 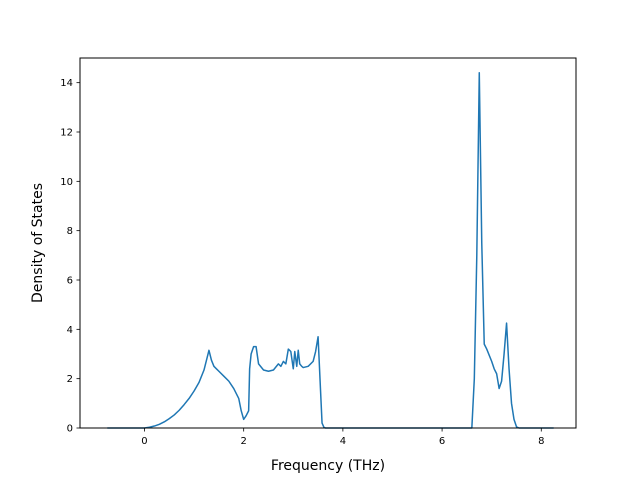 I want to click on y-tick-label: 0, so click(x=70, y=429).